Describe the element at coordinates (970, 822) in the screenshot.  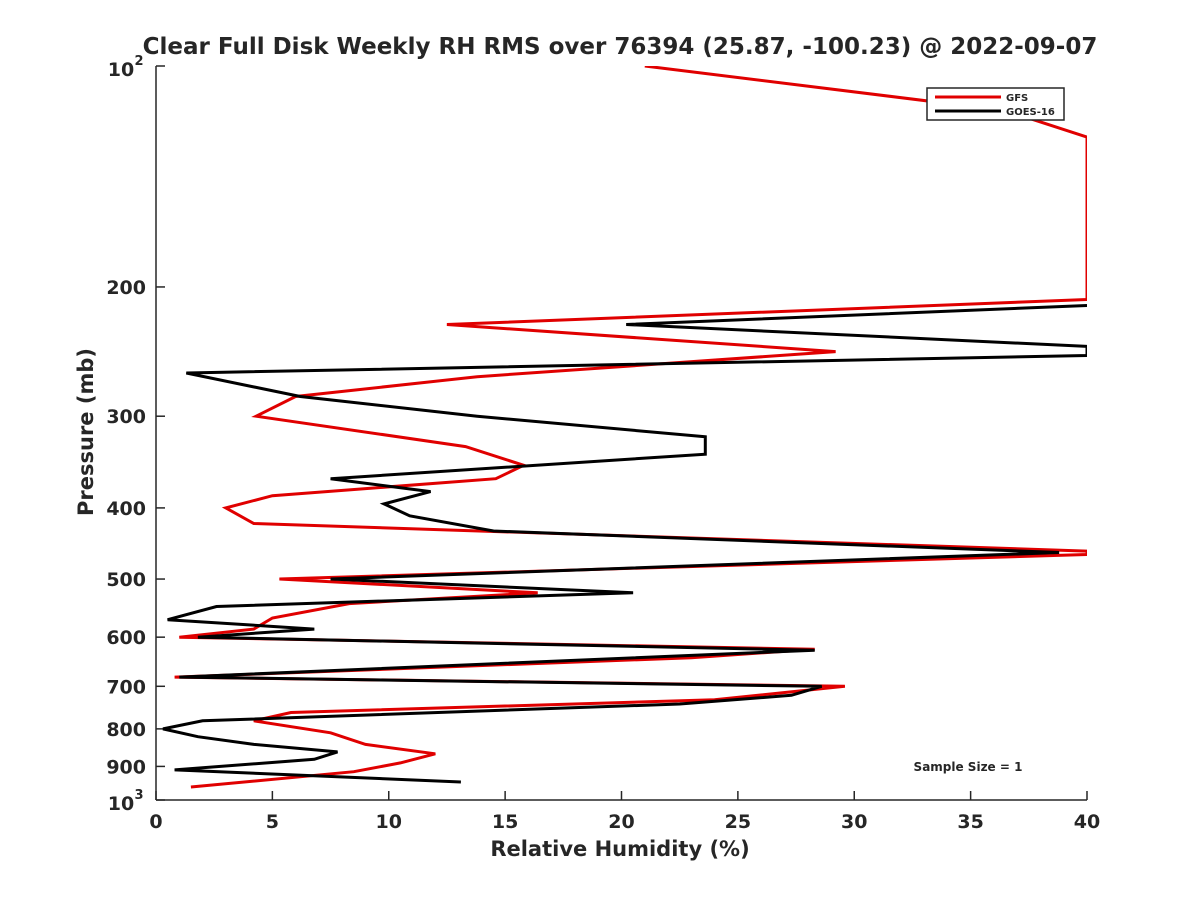
I see `x-tick-label: 35` at that location.